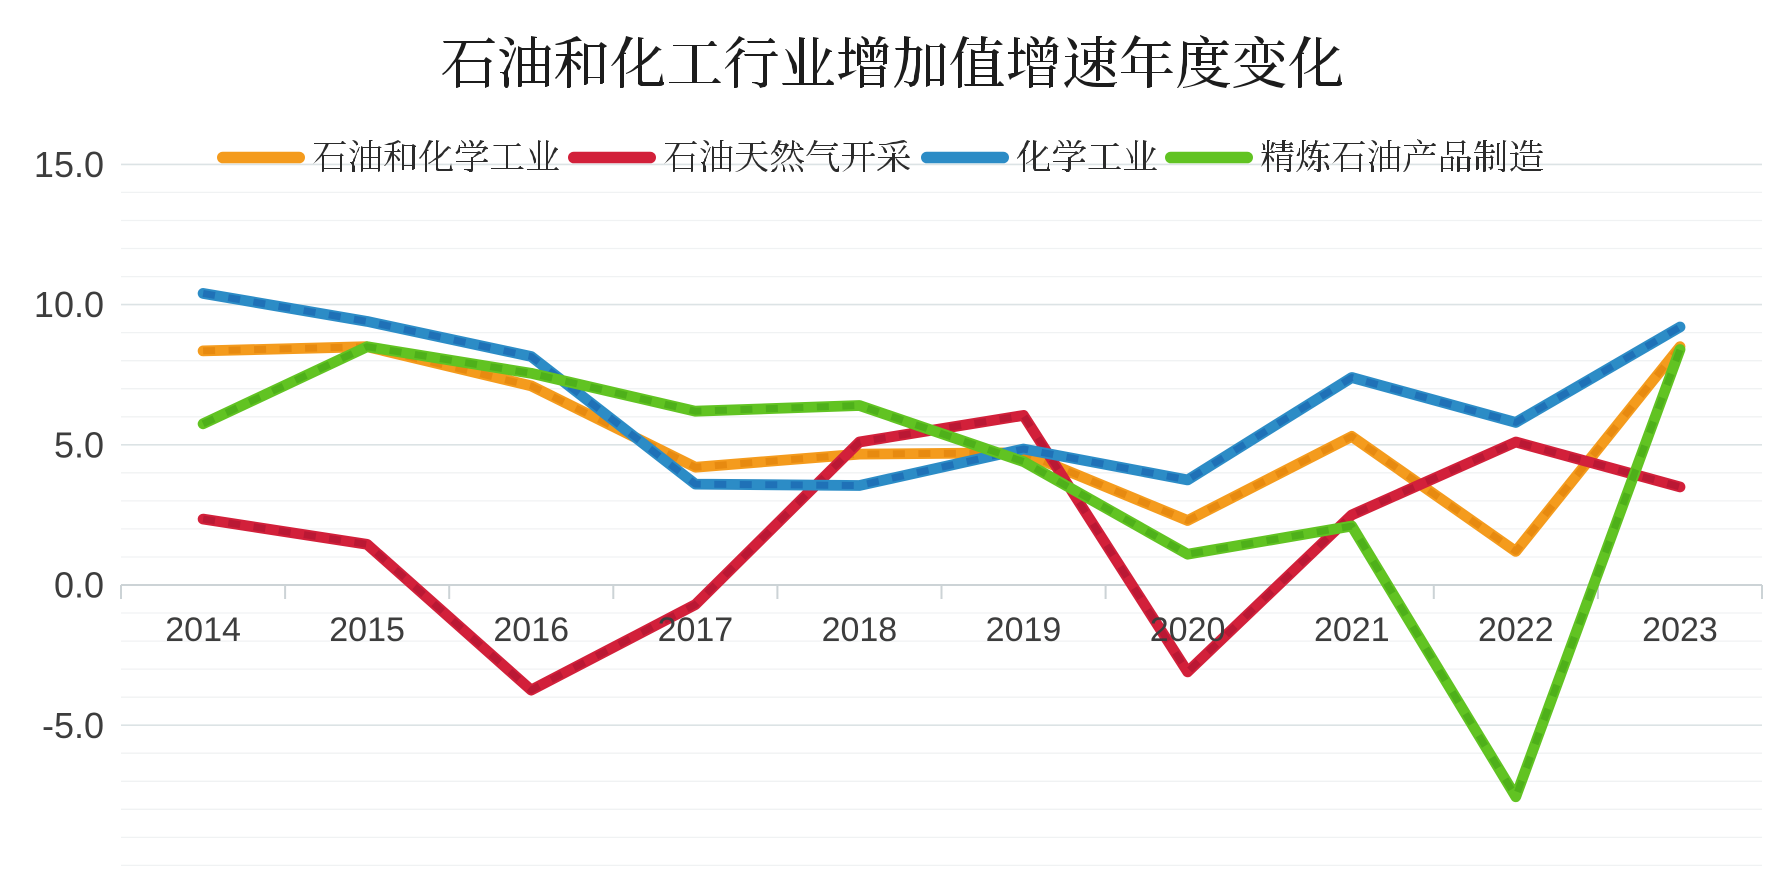  What do you see at coordinates (203, 630) in the screenshot?
I see `svg-text: 2014` at bounding box center [203, 630].